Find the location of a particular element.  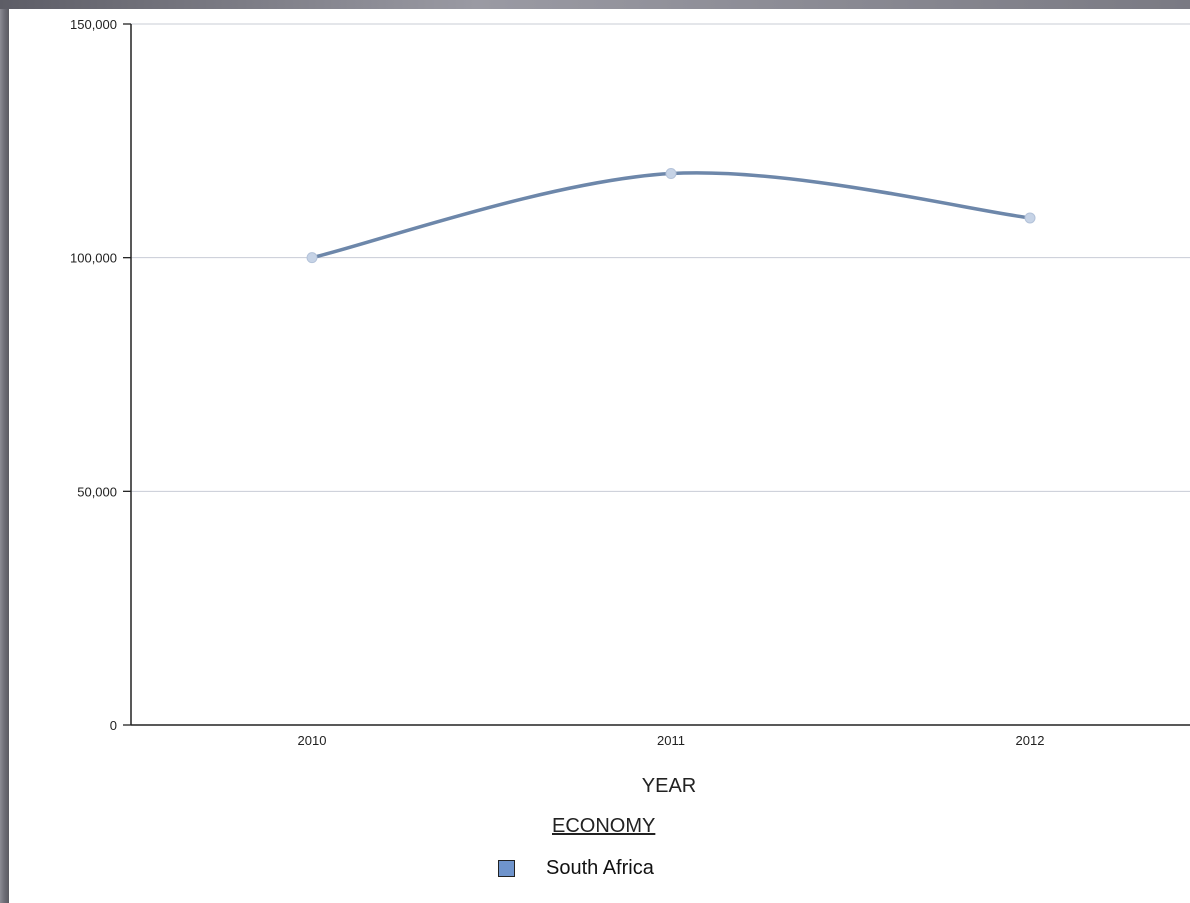

x-axis-ticks: 2010 2011 2012 is located at coordinates (671, 740).